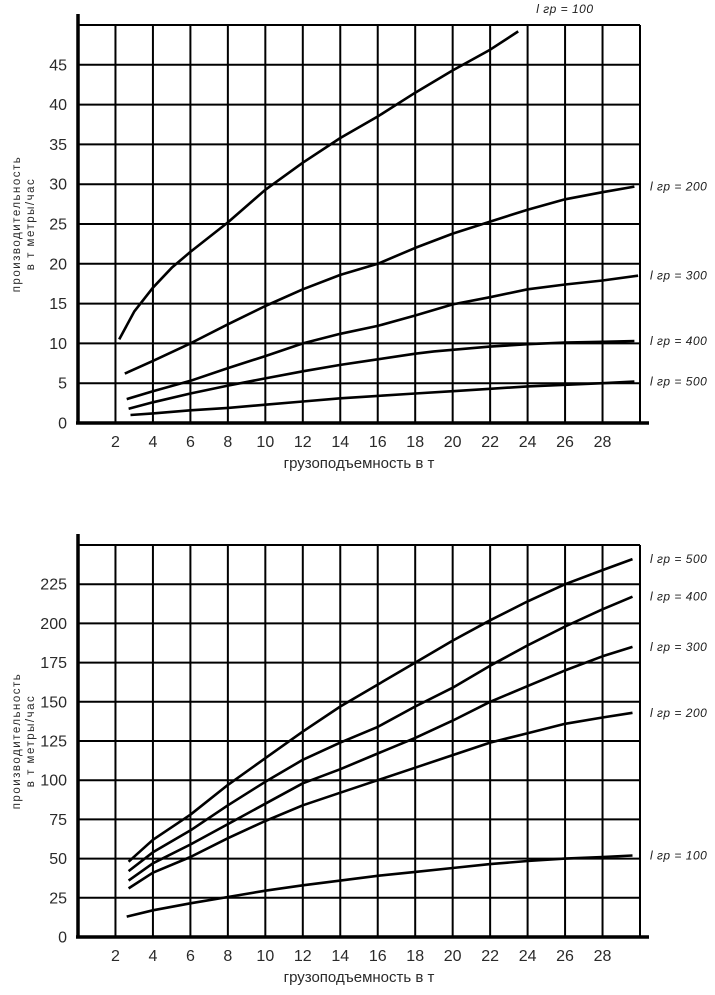  What do you see at coordinates (58, 344) in the screenshot?
I see `y-tick-label: 10` at bounding box center [58, 344].